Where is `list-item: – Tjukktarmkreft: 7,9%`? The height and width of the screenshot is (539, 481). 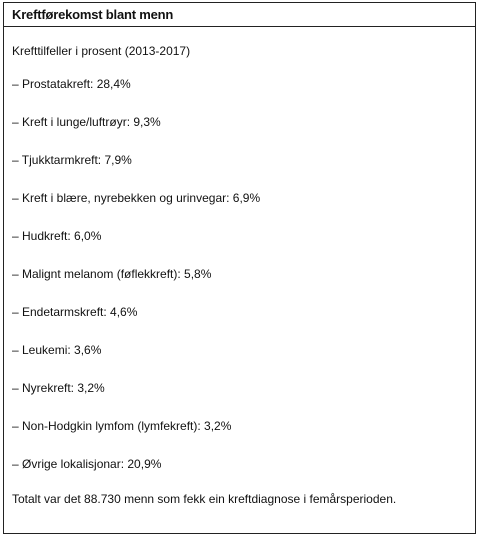
list-item: – Tjukktarmkreft: 7,9% is located at coordinates (72, 160).